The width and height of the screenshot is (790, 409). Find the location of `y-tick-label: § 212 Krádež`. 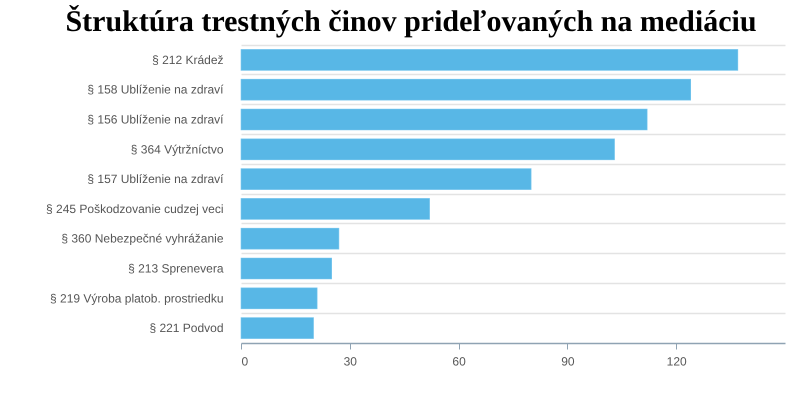

y-tick-label: § 212 Krádež is located at coordinates (188, 59).